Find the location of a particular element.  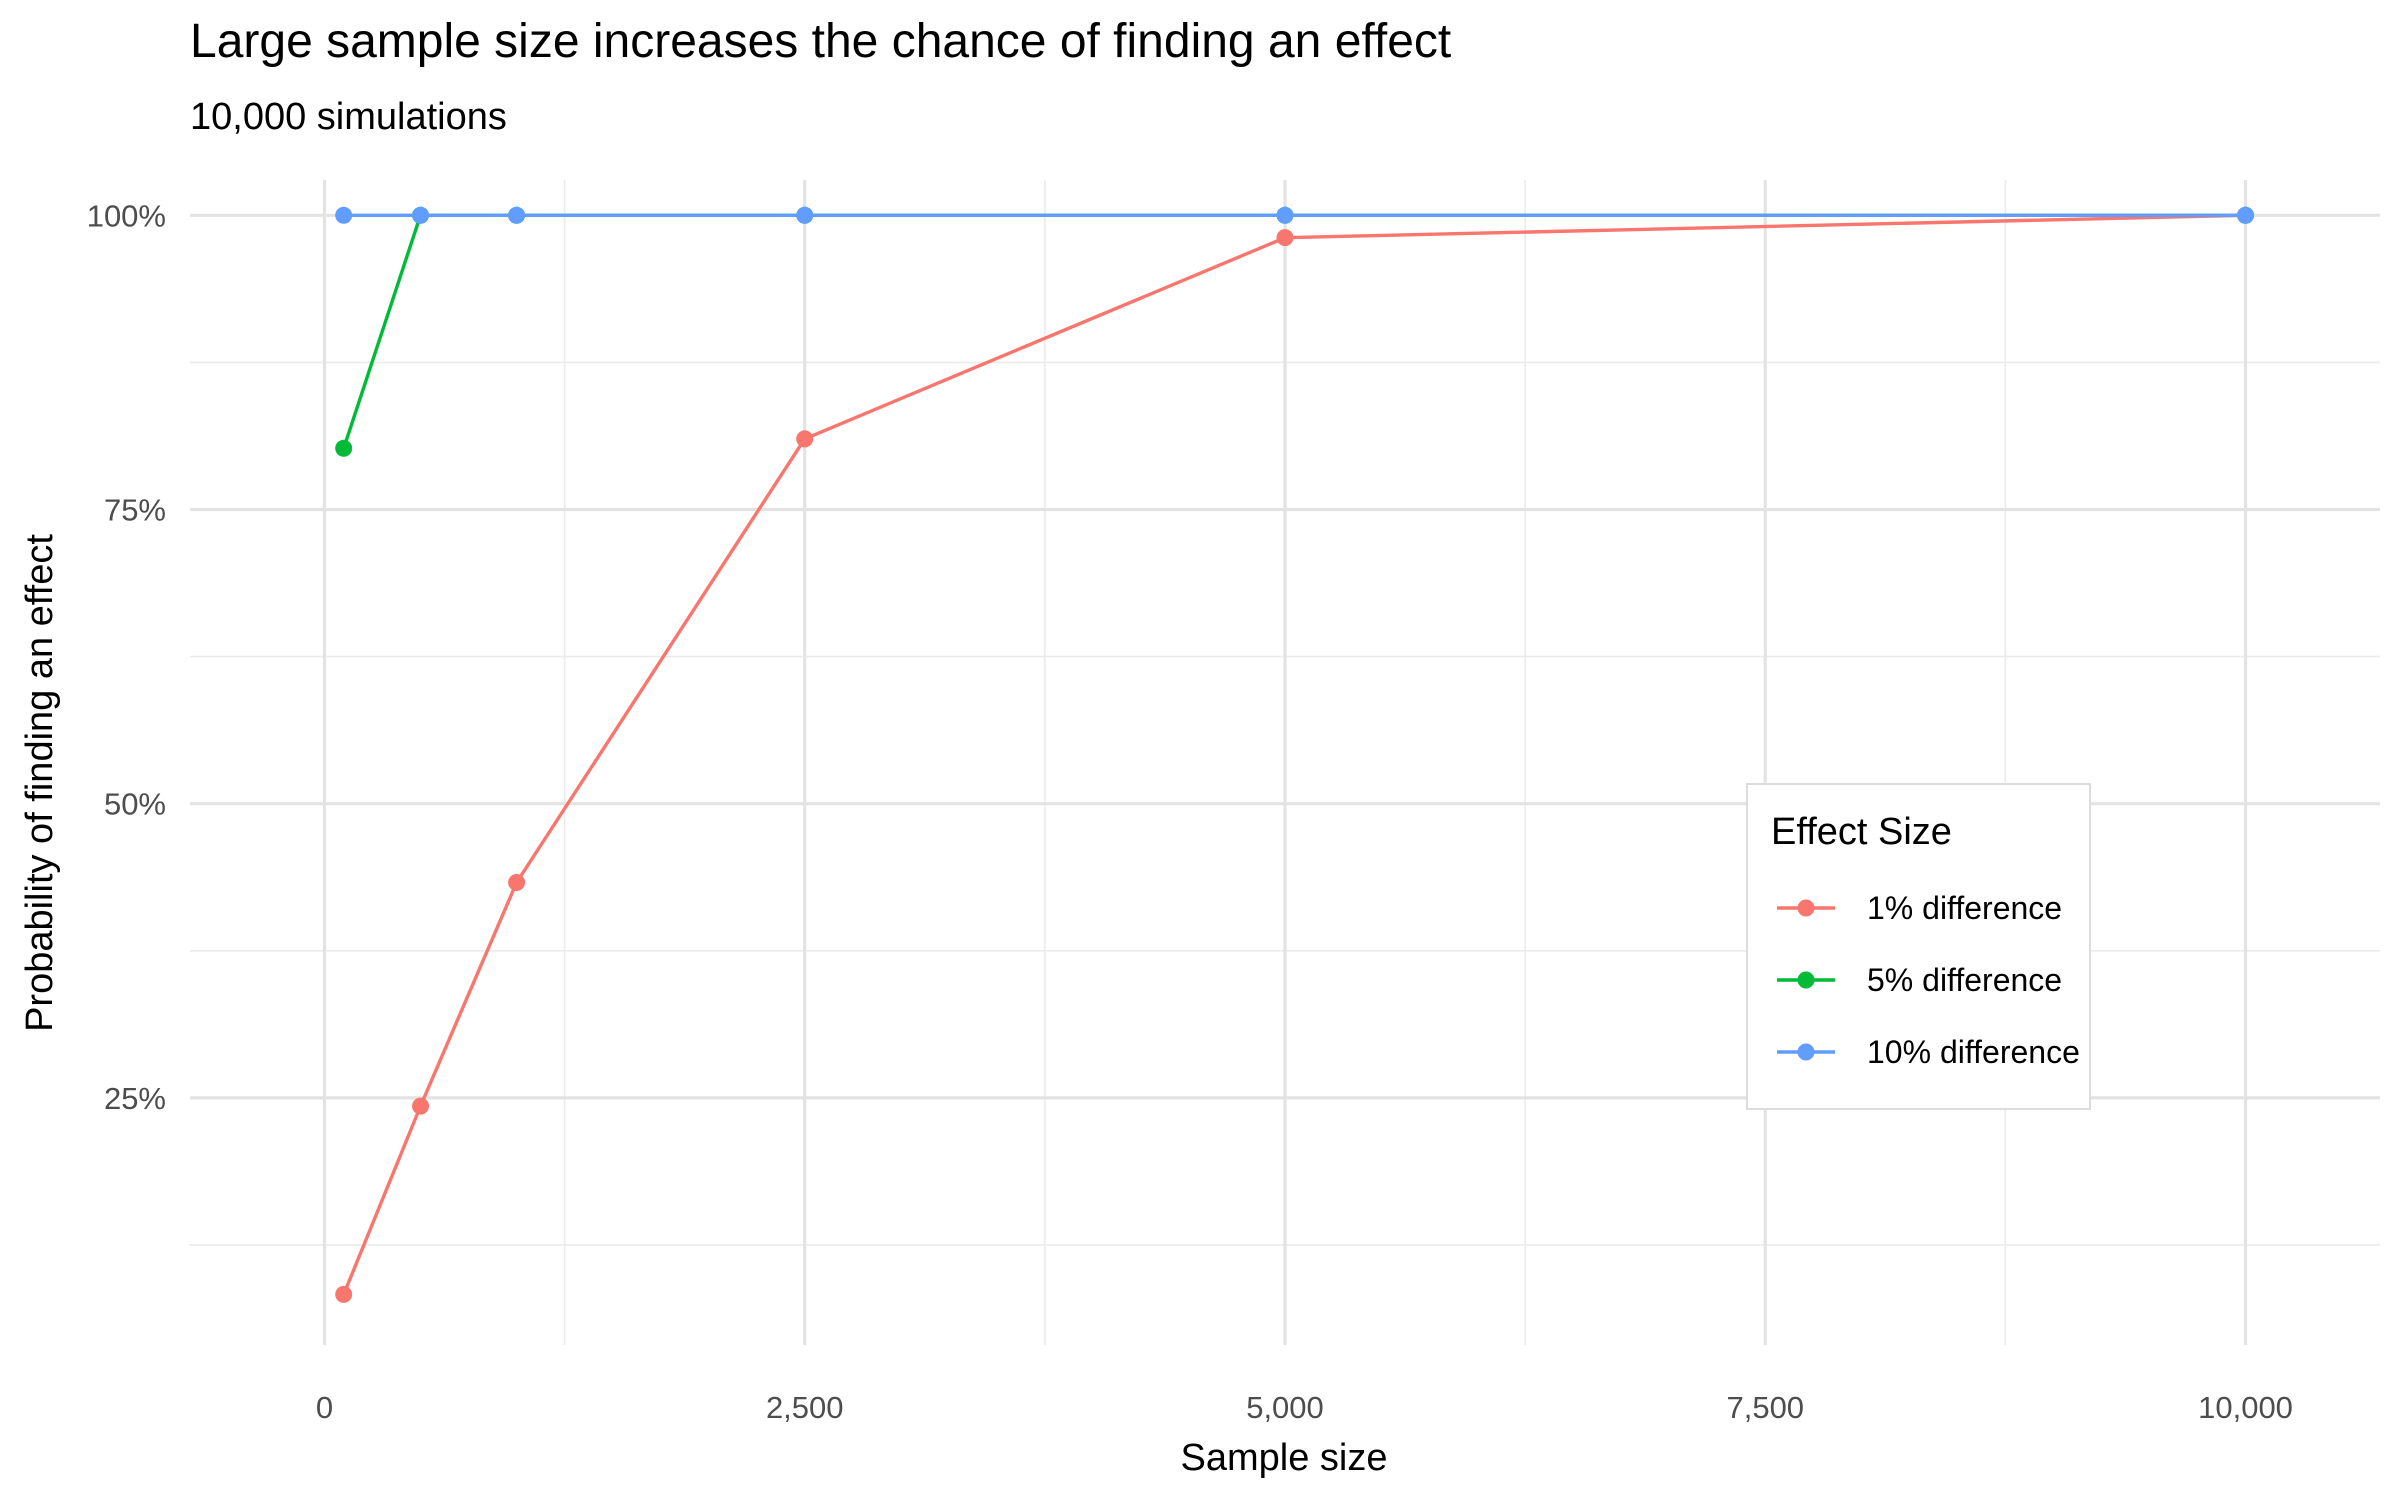

y-tick-label: 75% is located at coordinates (135, 509).